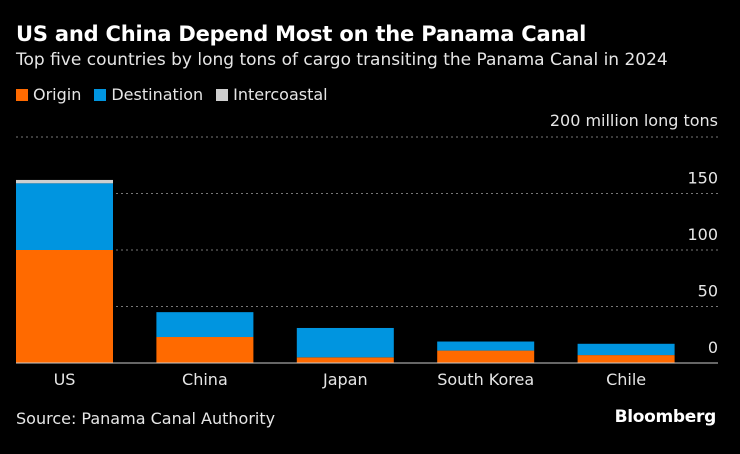  What do you see at coordinates (486, 356) in the screenshot?
I see `bar-south-korea-origin` at bounding box center [486, 356].